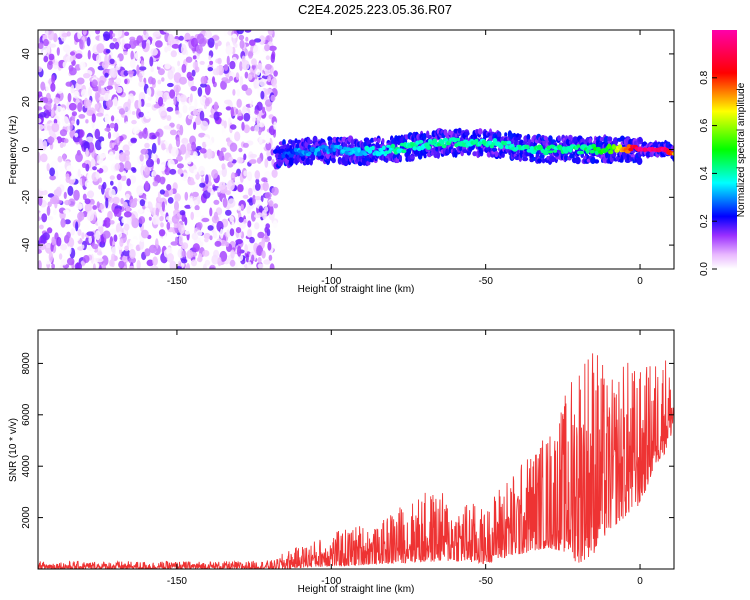  I want to click on x-tick-label: 0, so click(640, 281).